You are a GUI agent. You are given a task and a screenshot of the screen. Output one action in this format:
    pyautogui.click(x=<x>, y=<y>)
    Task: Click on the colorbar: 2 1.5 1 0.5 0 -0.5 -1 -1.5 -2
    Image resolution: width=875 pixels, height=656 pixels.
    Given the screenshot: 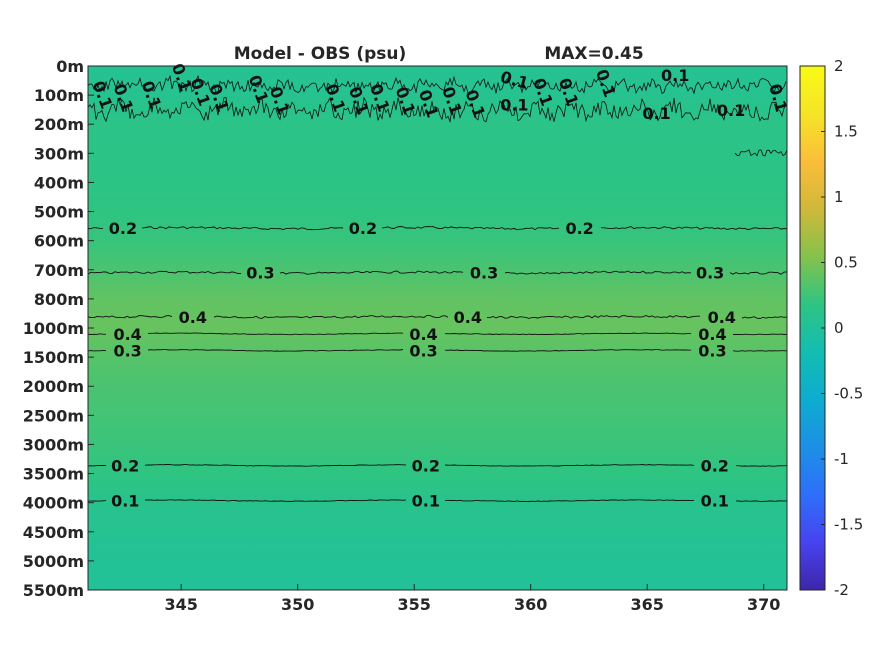 What is the action you would take?
    pyautogui.click(x=831, y=328)
    